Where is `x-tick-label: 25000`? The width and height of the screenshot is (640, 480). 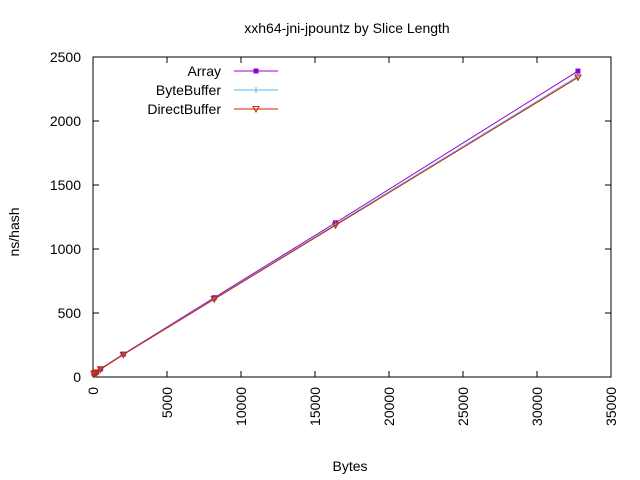 x-tick-label: 25000 is located at coordinates (463, 406).